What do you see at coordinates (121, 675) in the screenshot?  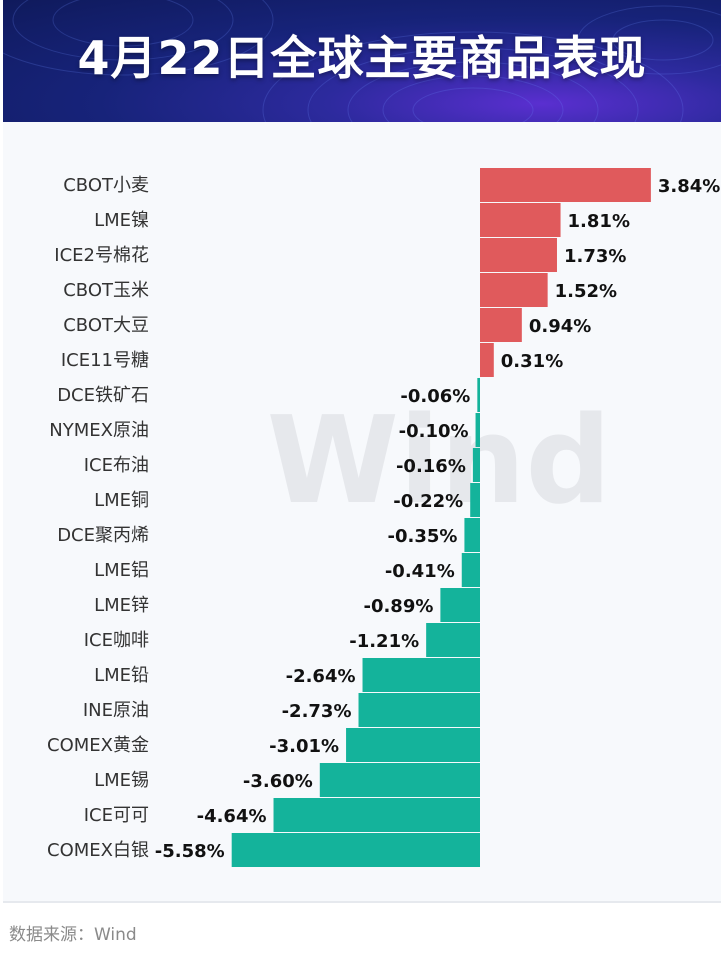 I see `category-label: LME铅` at bounding box center [121, 675].